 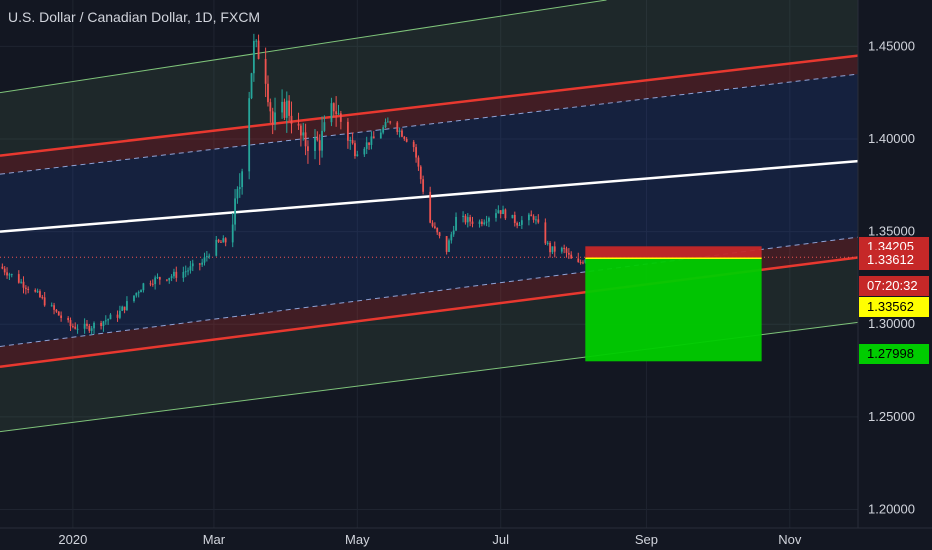 I want to click on time-axis: 2020 Mar May Jul Sep Nov, so click(x=429, y=539).